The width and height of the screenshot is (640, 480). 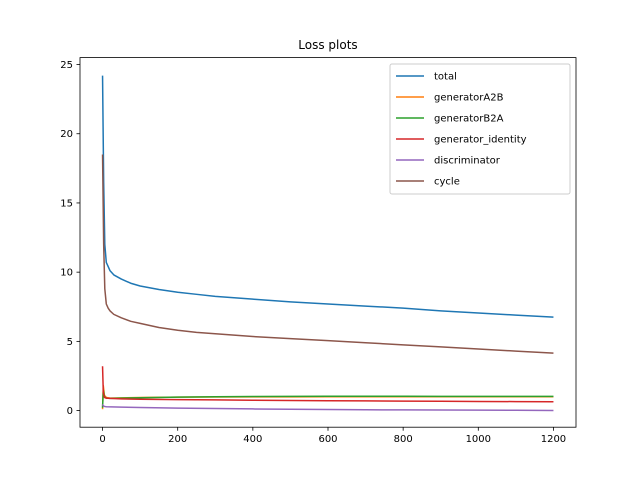 What do you see at coordinates (403, 439) in the screenshot?
I see `x-tick-label: 800` at bounding box center [403, 439].